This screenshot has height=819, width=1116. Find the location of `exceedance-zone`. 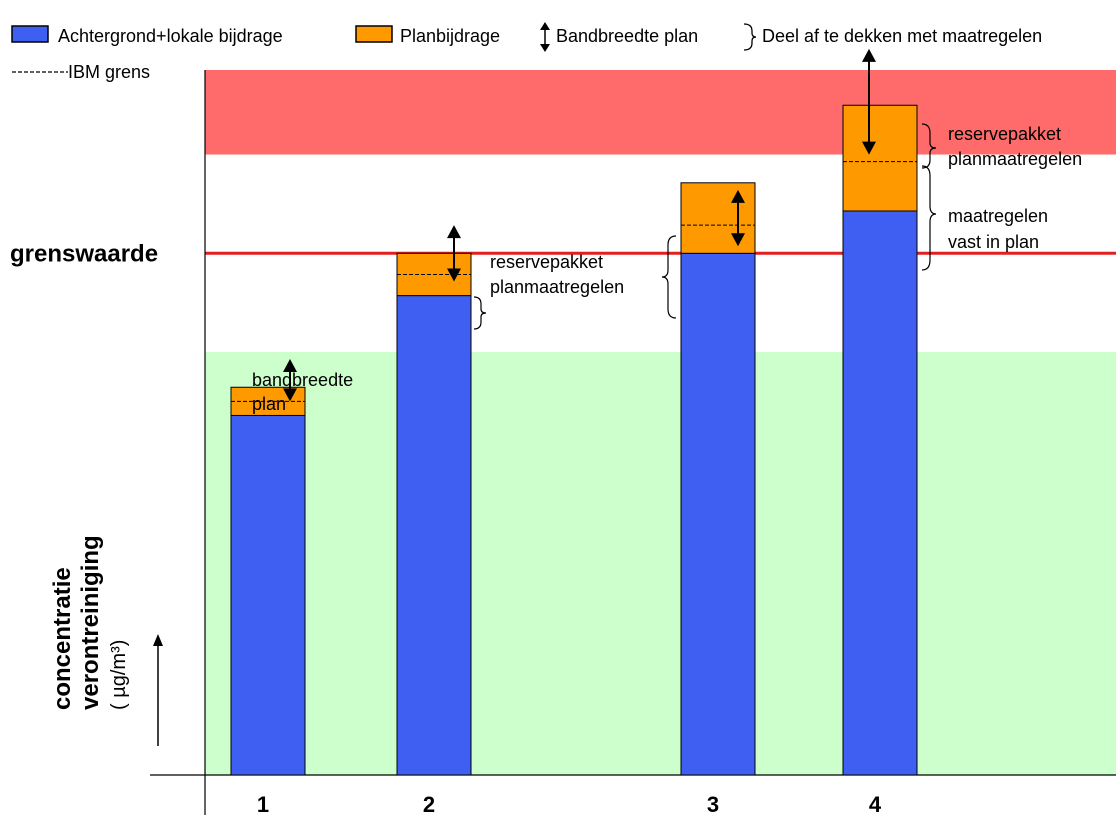

exceedance-zone is located at coordinates (660, 112).